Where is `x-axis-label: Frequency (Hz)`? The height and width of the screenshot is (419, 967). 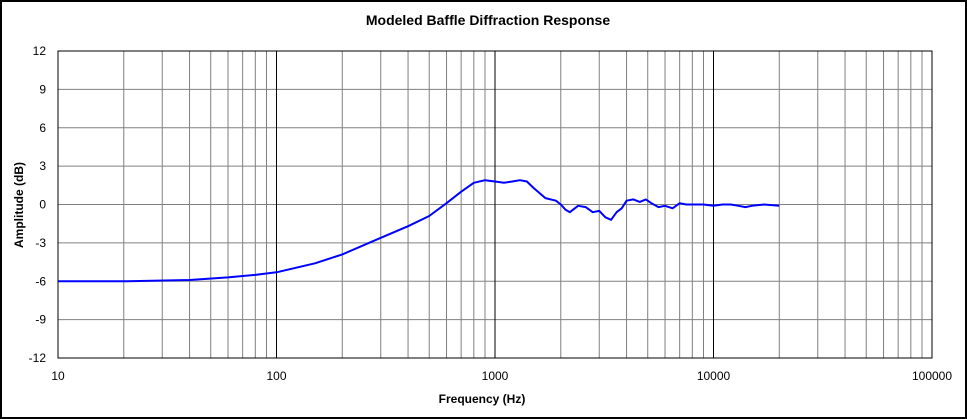
x-axis-label: Frequency (Hz) is located at coordinates (482, 399).